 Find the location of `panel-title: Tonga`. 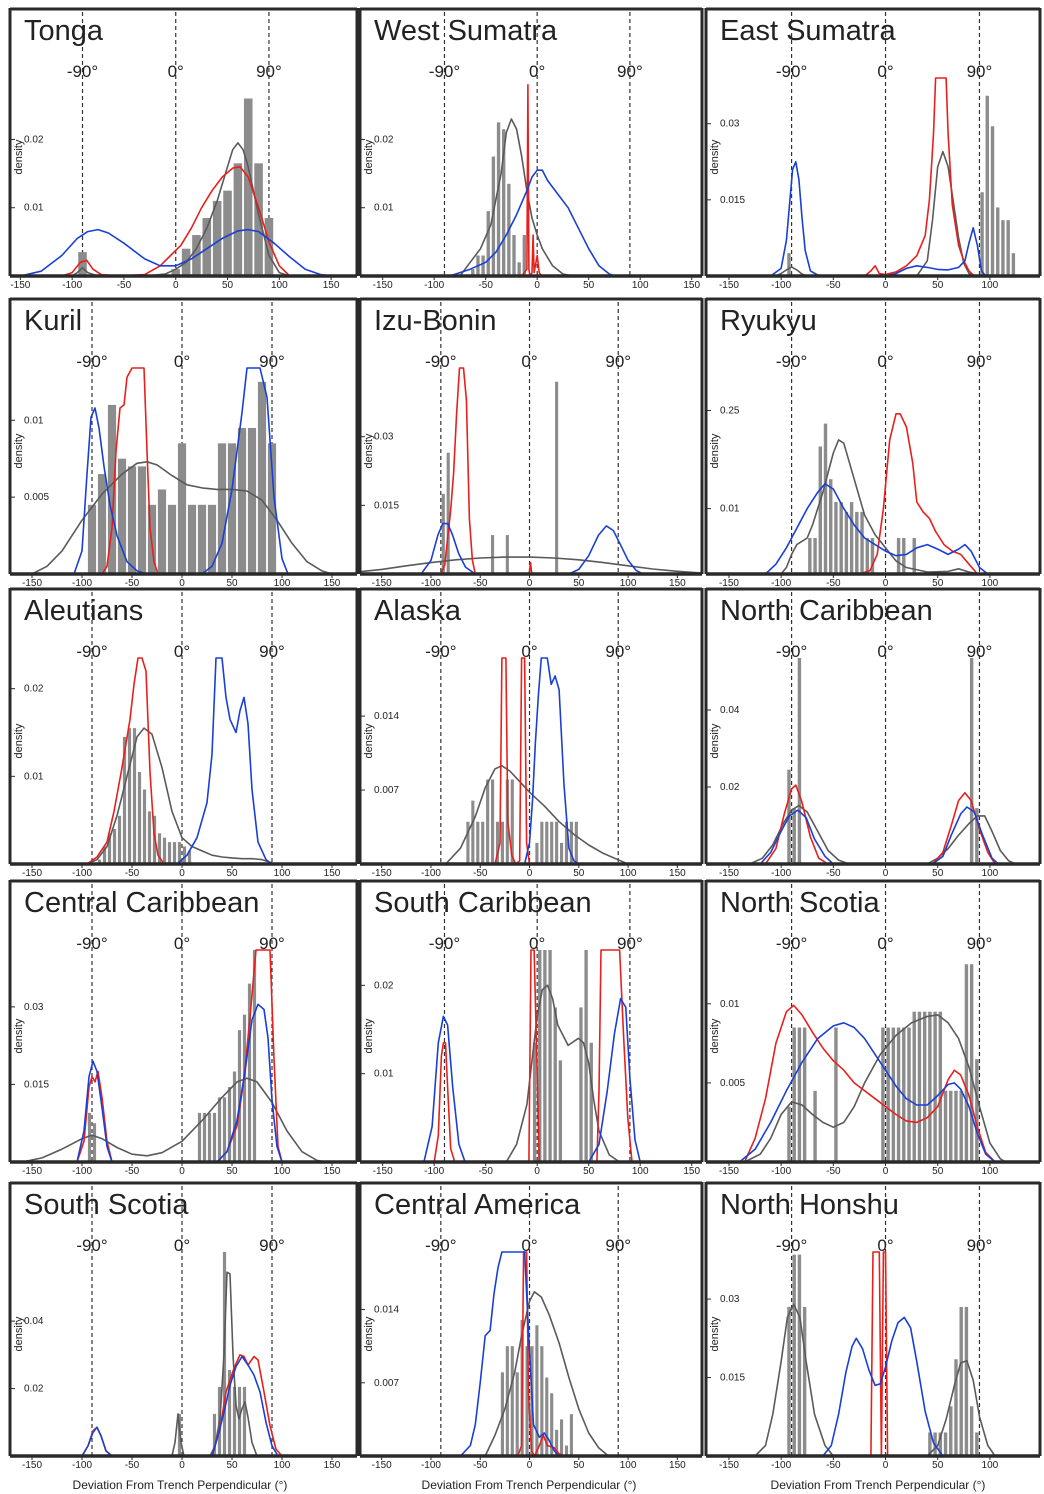

panel-title: Tonga is located at coordinates (64, 31).